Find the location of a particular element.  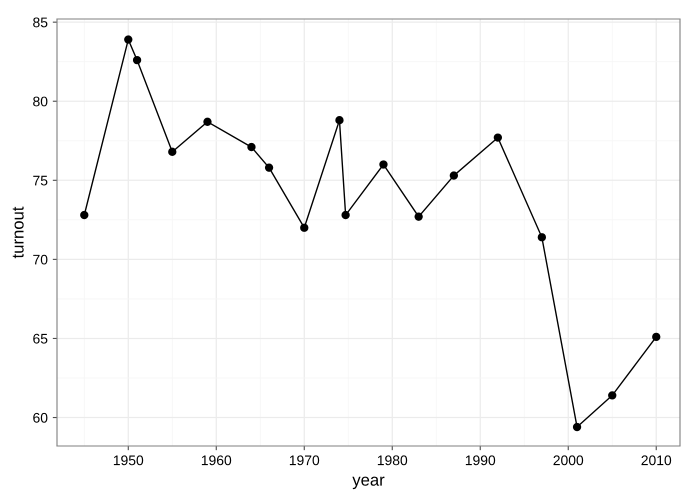

y-axis-title: turnout is located at coordinates (18, 232).